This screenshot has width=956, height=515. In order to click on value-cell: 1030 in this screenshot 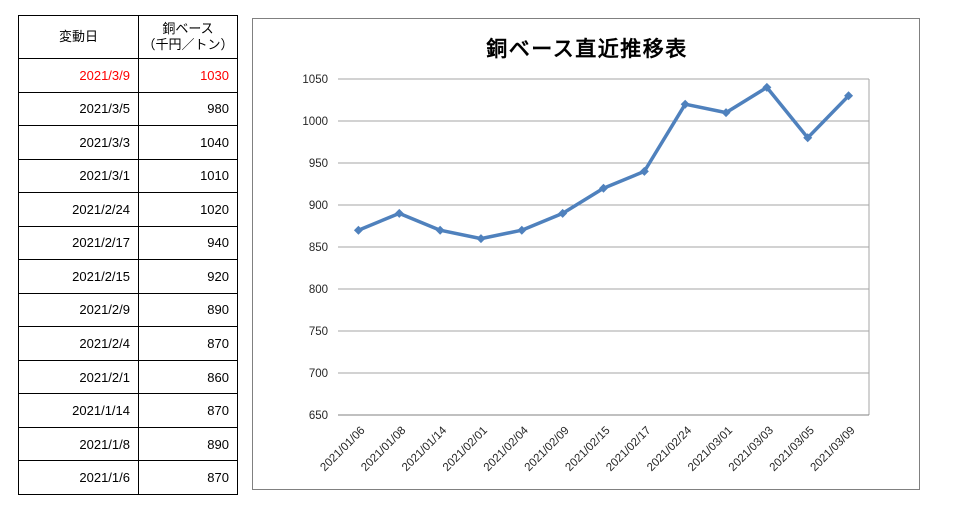, I will do `click(188, 75)`.